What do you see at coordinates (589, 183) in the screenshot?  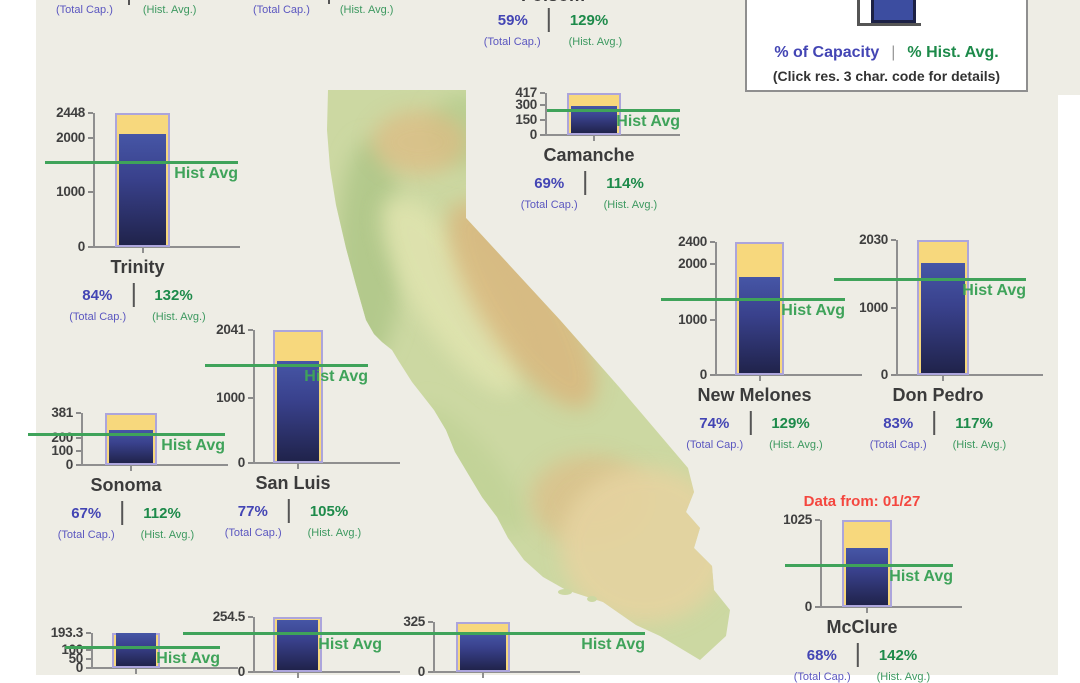 I see `percent-row: 69% 114%` at bounding box center [589, 183].